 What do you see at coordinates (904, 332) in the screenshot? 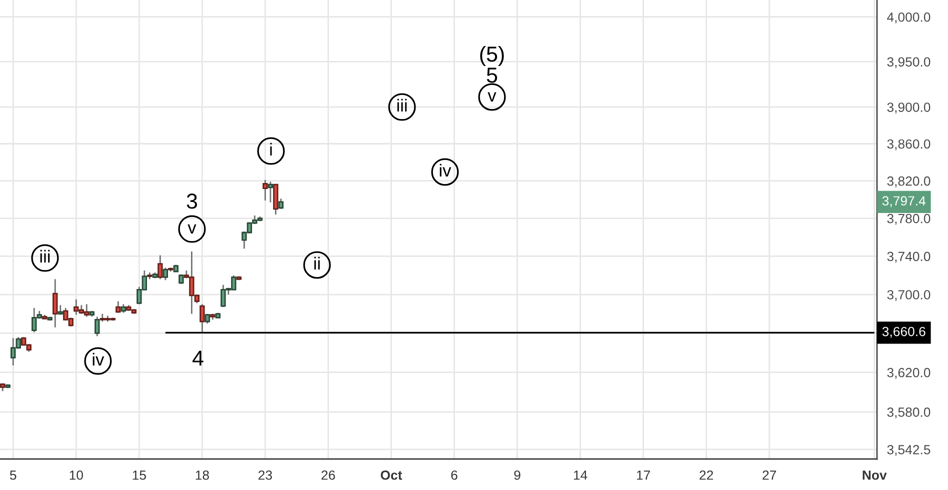
I see `data-label: 3,660.6` at bounding box center [904, 332].